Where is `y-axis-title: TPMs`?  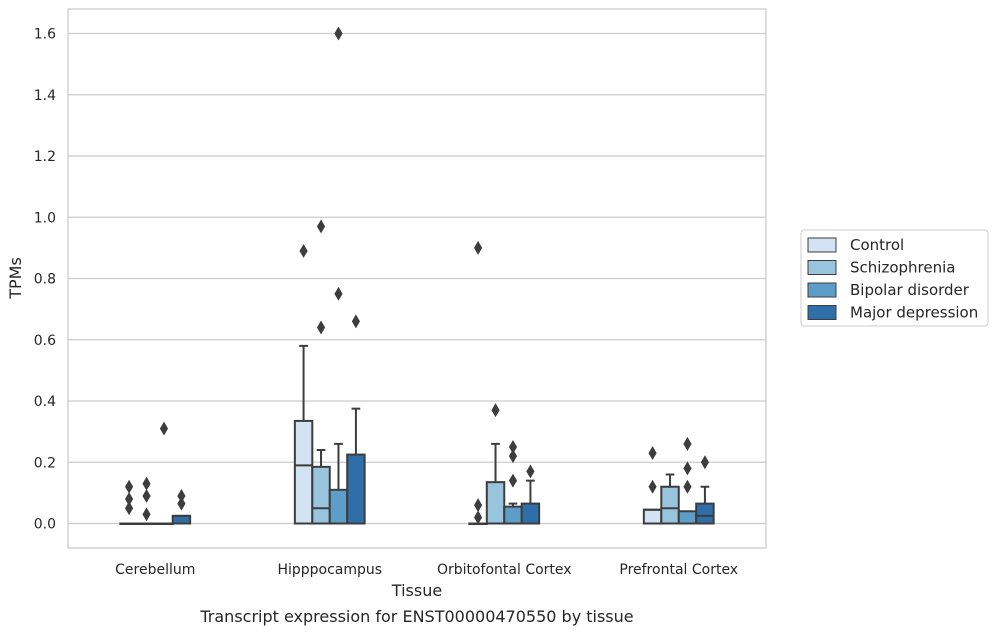
y-axis-title: TPMs is located at coordinates (15, 278).